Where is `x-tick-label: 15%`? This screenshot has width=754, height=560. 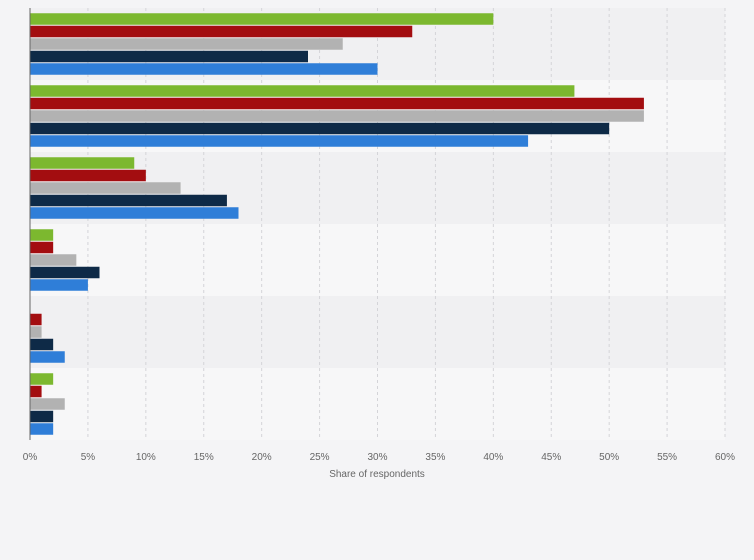
x-tick-label: 15% is located at coordinates (204, 457).